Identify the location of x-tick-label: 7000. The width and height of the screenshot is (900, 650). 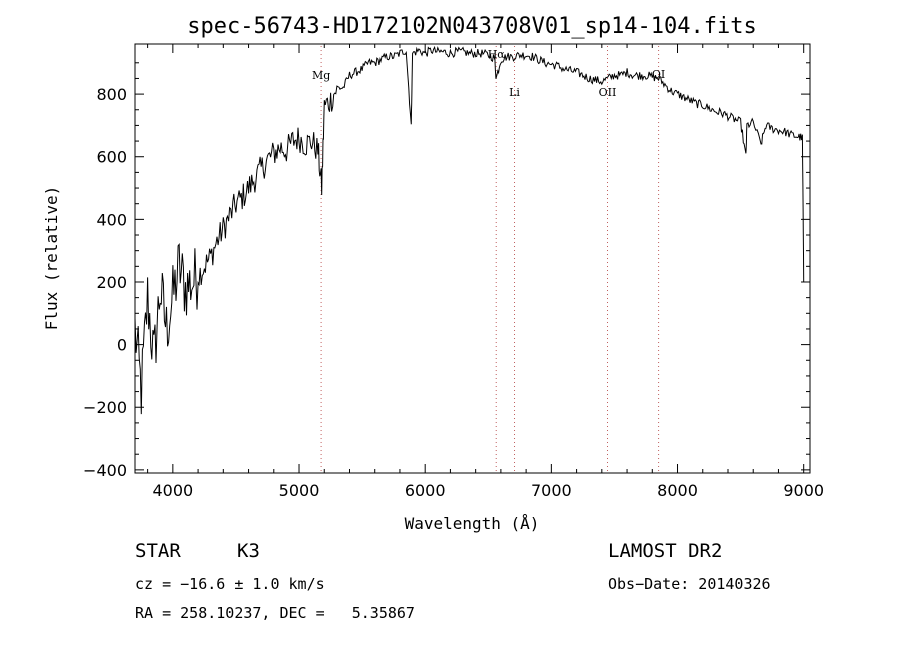
(551, 490).